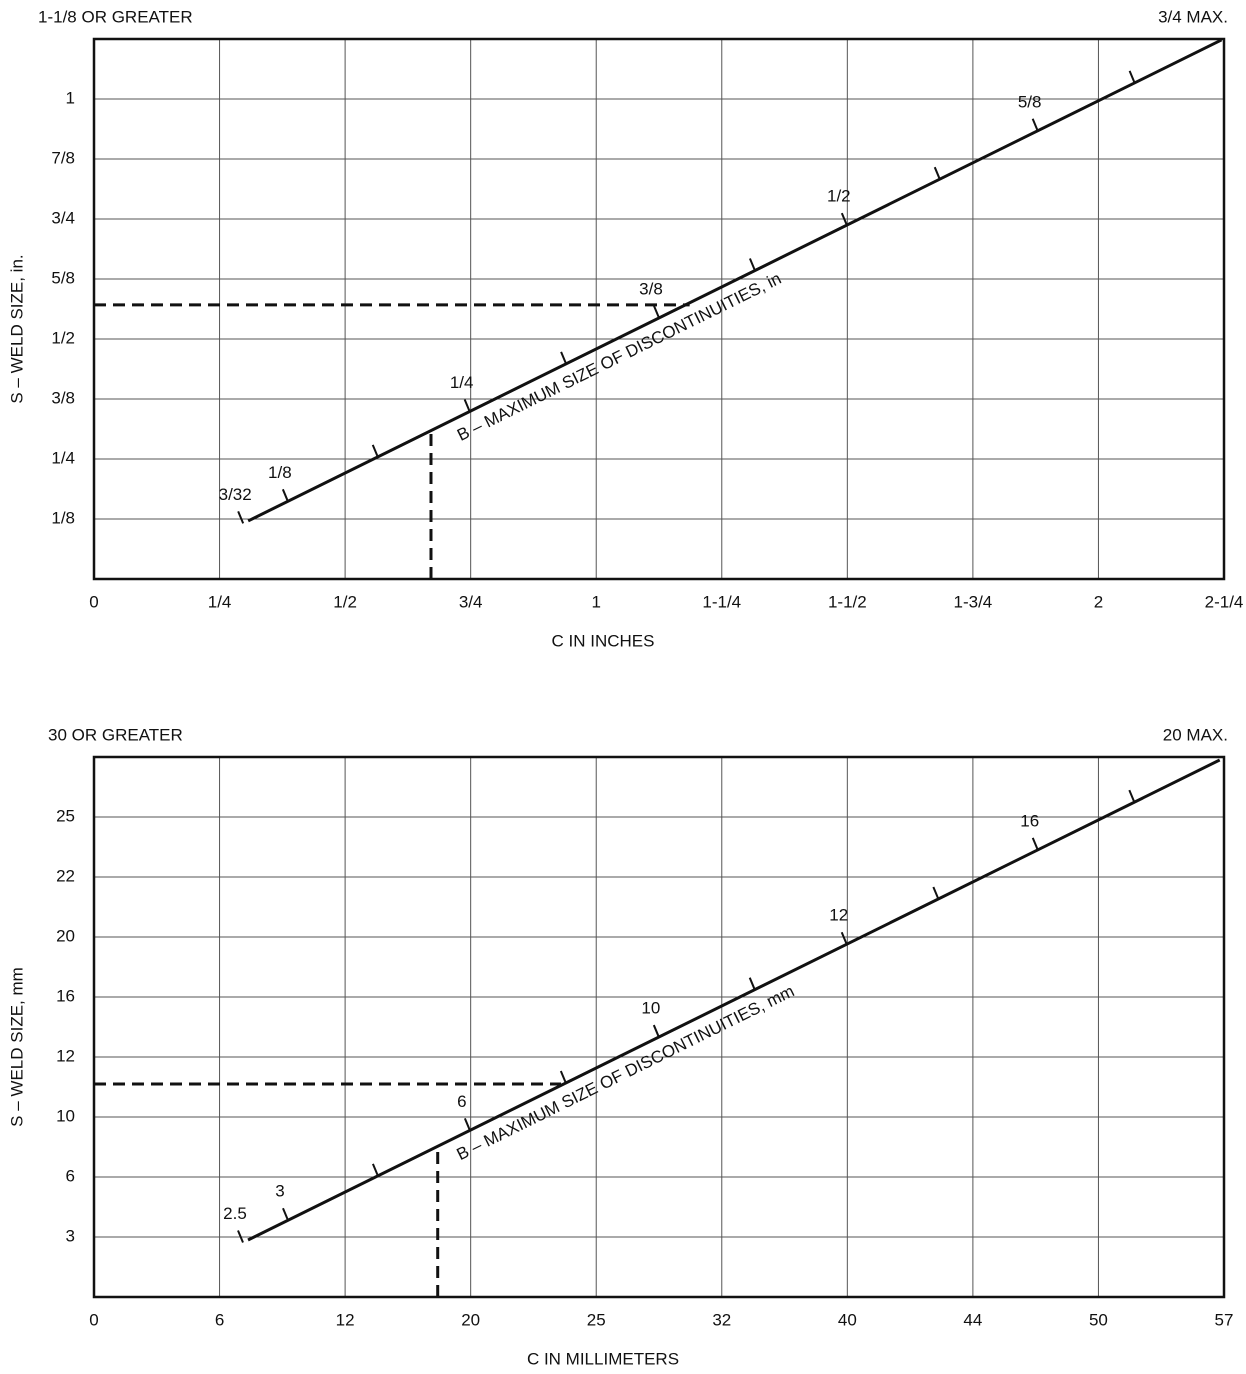 The width and height of the screenshot is (1246, 1374). Describe the element at coordinates (115, 16) in the screenshot. I see `corner-note: 1-1/8 OR GREATER` at that location.